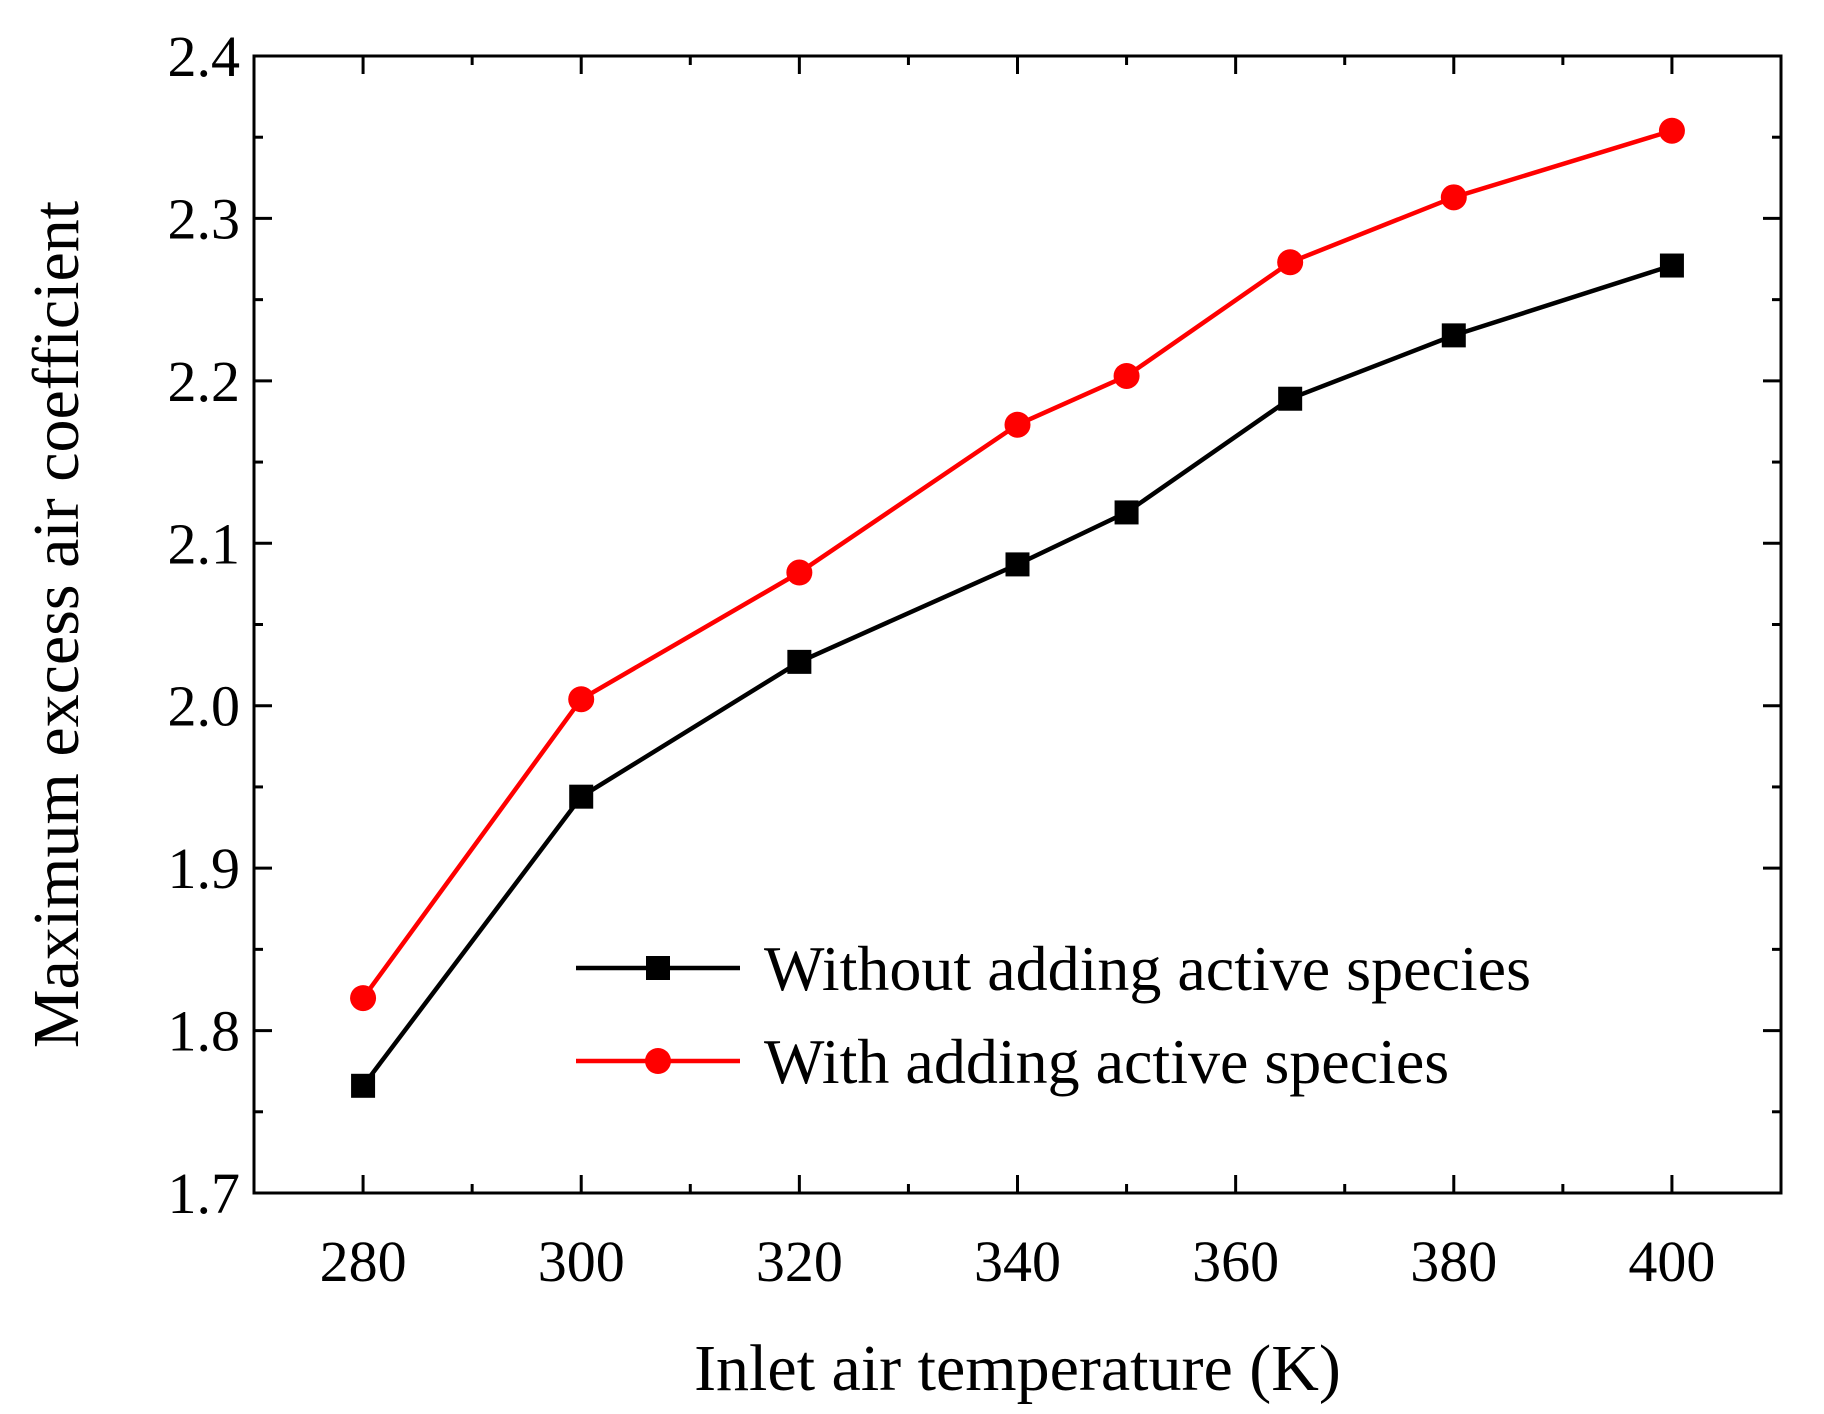  I want to click on x-tick-label: 280, so click(363, 1261).